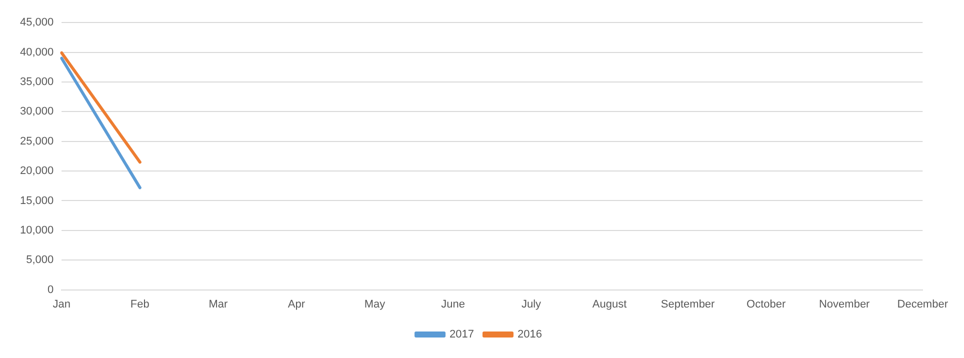  What do you see at coordinates (218, 304) in the screenshot?
I see `x-tick-label: Mar` at bounding box center [218, 304].